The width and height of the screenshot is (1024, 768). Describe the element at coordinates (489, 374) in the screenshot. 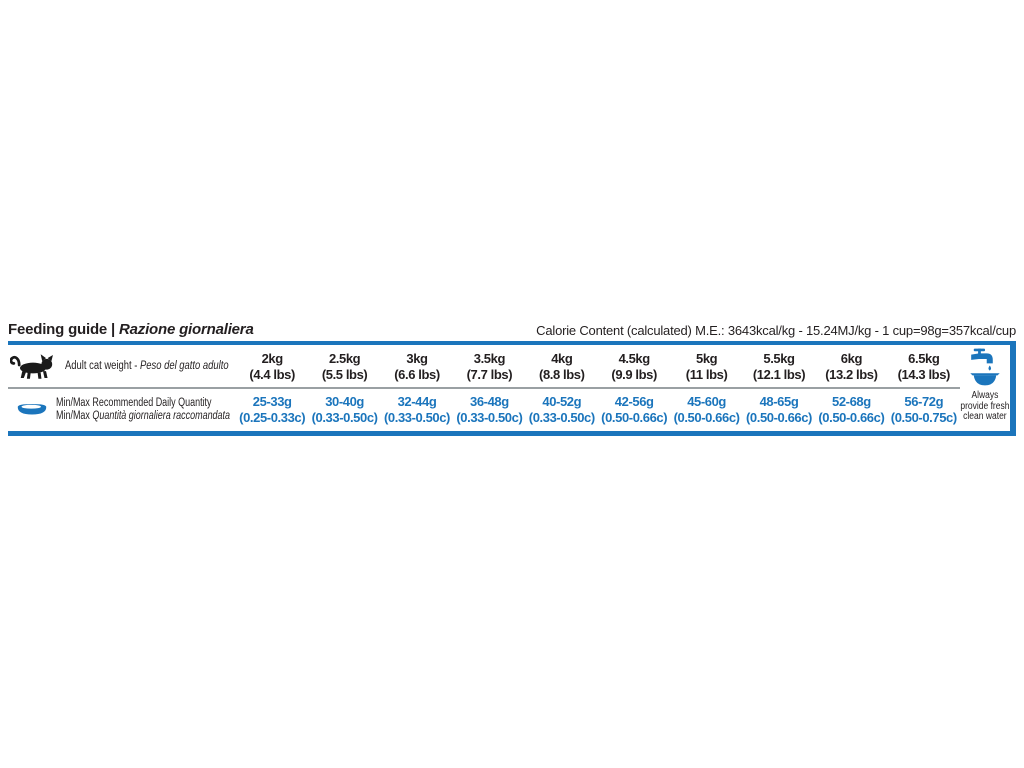

I see `weight-lbs: (7.7 lbs)` at that location.